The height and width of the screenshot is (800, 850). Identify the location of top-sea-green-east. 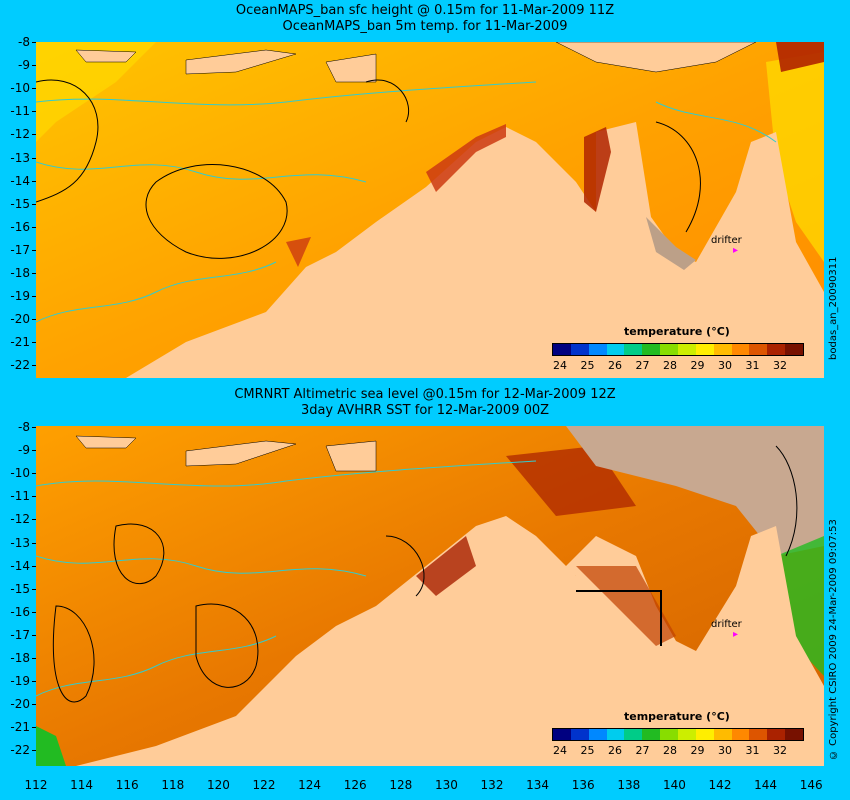
(795, 157).